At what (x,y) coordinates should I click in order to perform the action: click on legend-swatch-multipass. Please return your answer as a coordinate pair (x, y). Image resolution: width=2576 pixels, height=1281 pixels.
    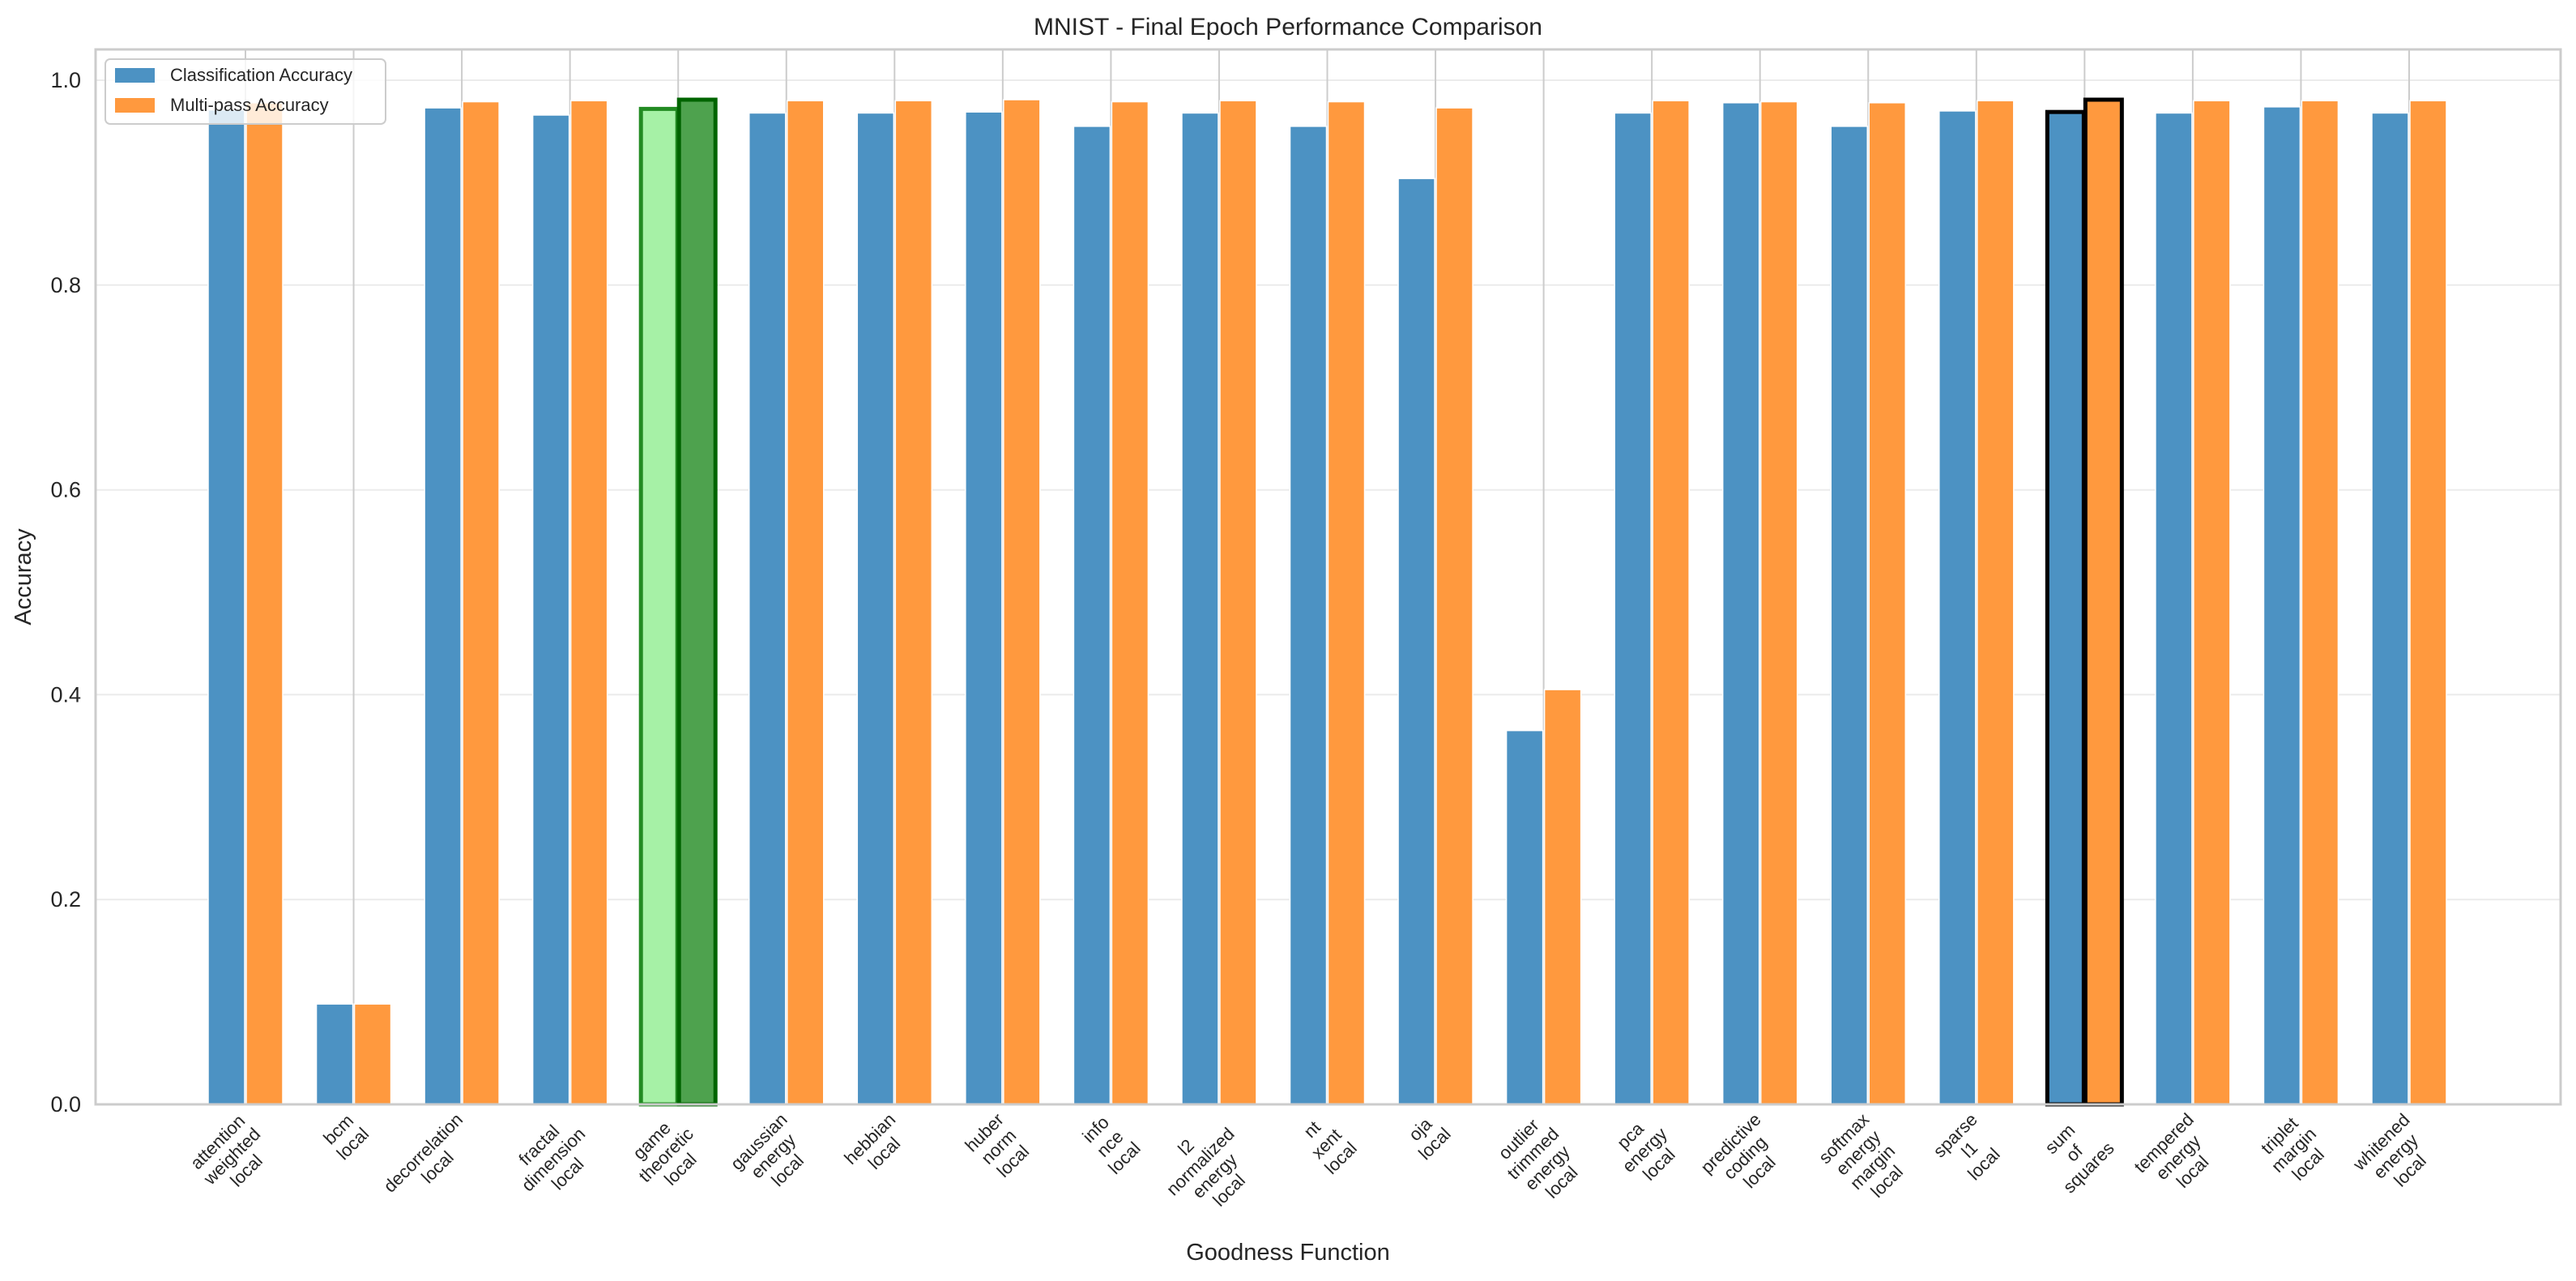
    Looking at the image, I should click on (135, 106).